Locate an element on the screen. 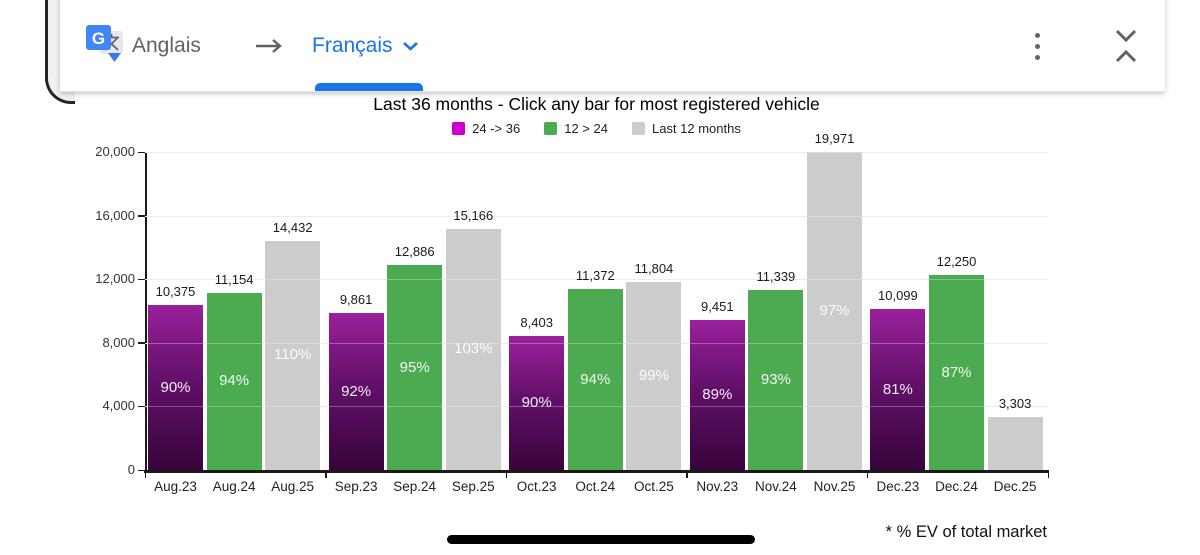  bar-value-label: 14,432 is located at coordinates (292, 227).